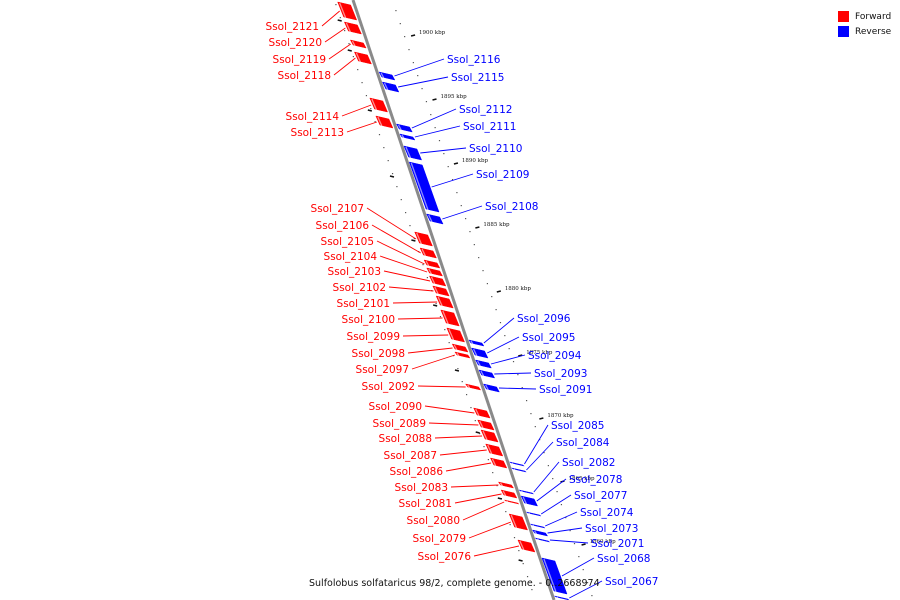  Describe the element at coordinates (439, 539) in the screenshot. I see `gene-label-forward: Ssol_2079` at that location.